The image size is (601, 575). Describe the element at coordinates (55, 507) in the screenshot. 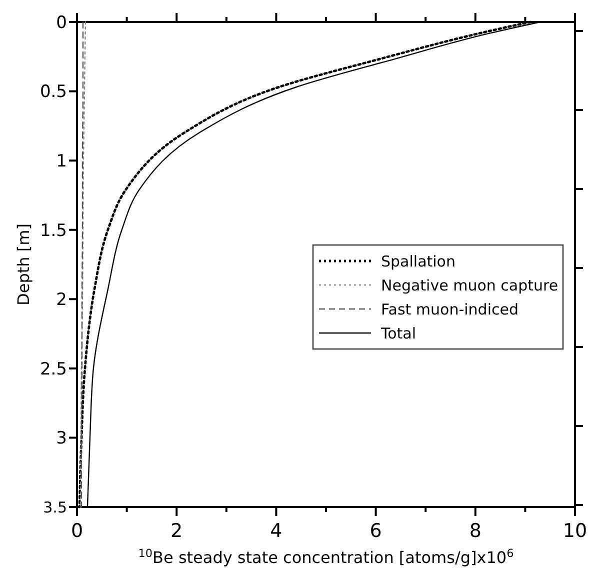

I see `y-tick-label: 3.5` at that location.